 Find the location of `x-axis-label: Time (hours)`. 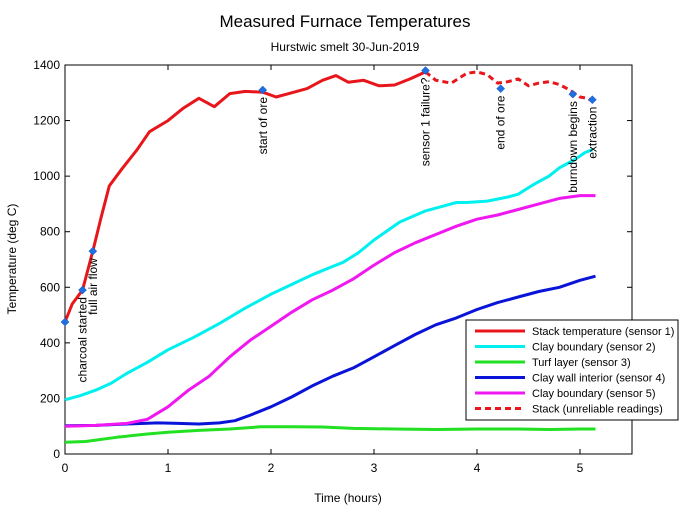

x-axis-label: Time (hours) is located at coordinates (348, 498).